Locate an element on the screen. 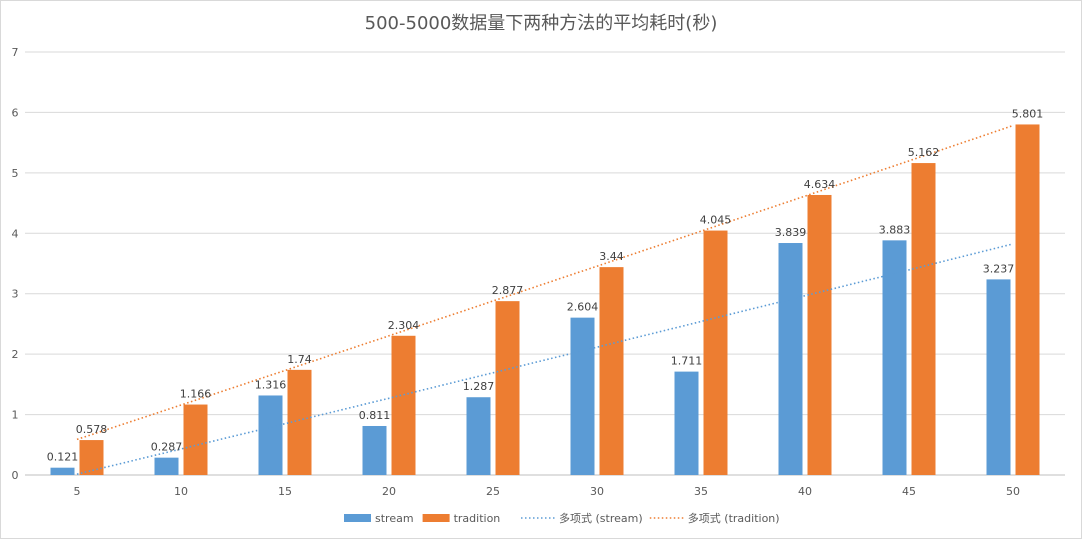 This screenshot has height=542, width=1082. data-label-tradition: 3.44 is located at coordinates (611, 256).